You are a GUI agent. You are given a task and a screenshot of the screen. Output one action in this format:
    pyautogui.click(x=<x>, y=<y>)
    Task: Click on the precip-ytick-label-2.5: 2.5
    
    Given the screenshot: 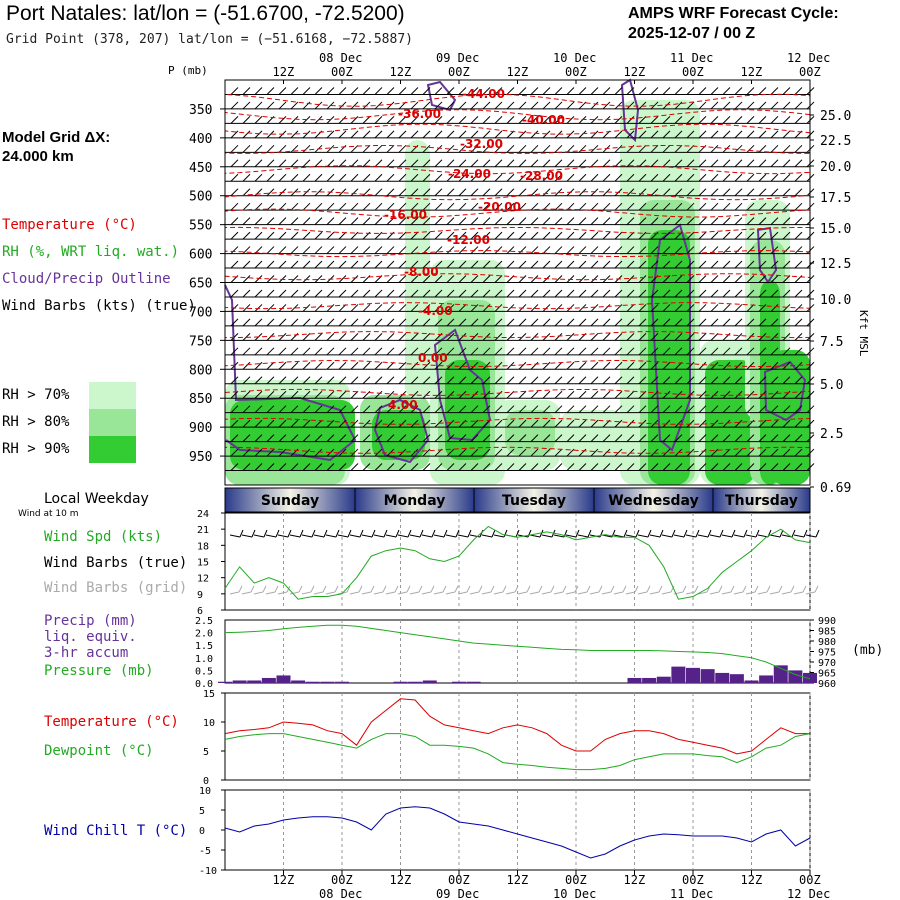 What is the action you would take?
    pyautogui.click(x=204, y=621)
    